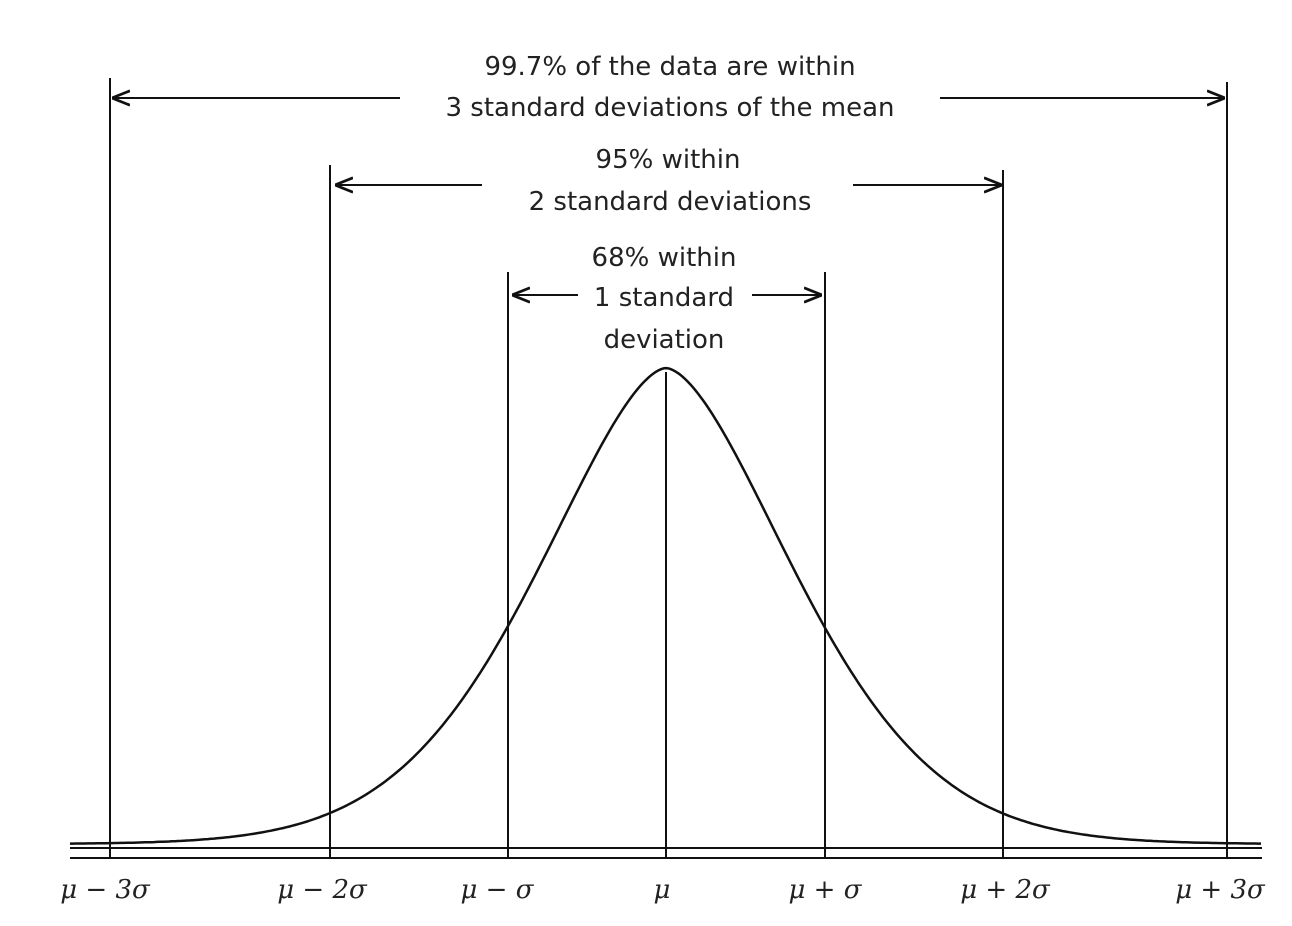 This screenshot has height=926, width=1292. What do you see at coordinates (1220, 890) in the screenshot?
I see `axis-label-plus-3sd: μ + 3σ` at bounding box center [1220, 890].